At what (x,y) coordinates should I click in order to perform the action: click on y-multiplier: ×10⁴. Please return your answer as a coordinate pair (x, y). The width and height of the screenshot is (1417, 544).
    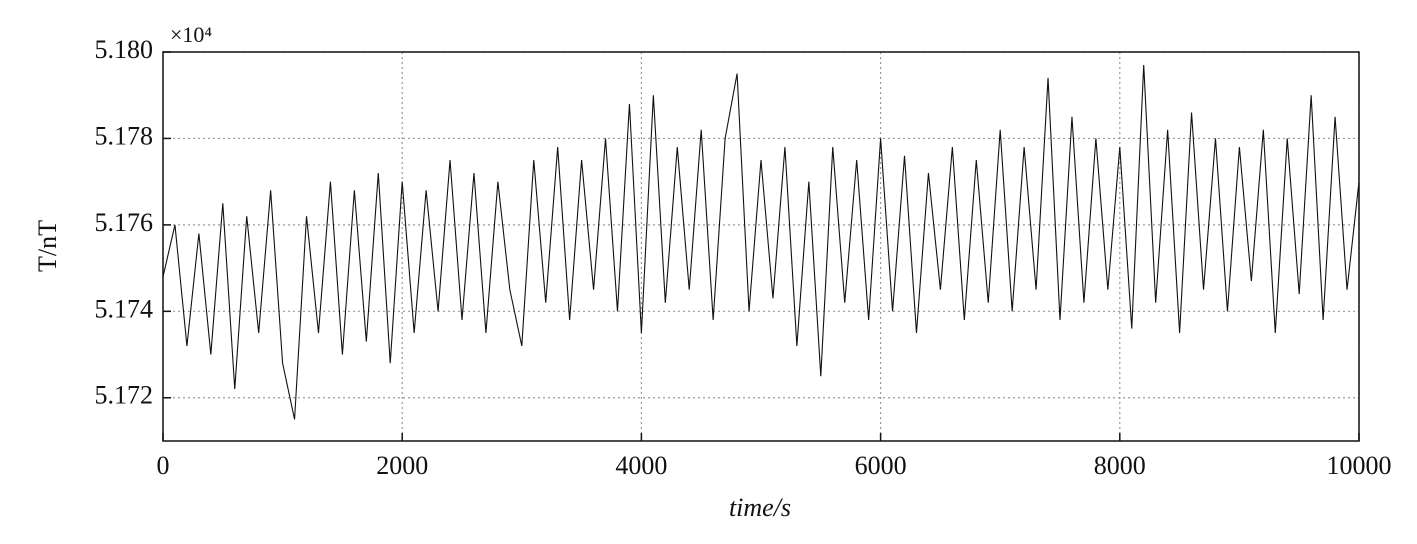
    Looking at the image, I should click on (191, 34).